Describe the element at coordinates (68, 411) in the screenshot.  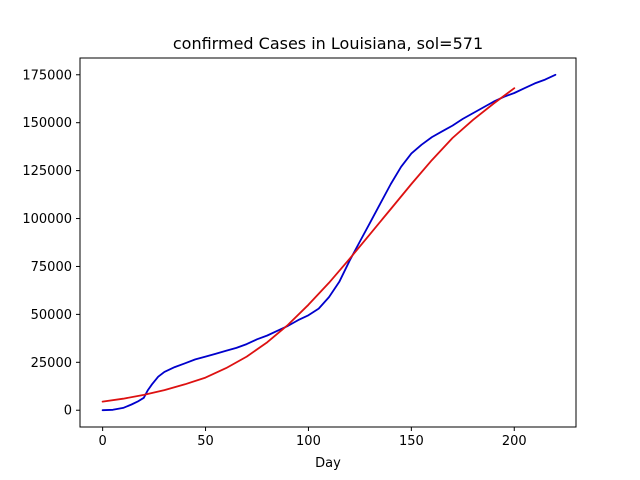
I see `y-tick-label: 0` at that location.